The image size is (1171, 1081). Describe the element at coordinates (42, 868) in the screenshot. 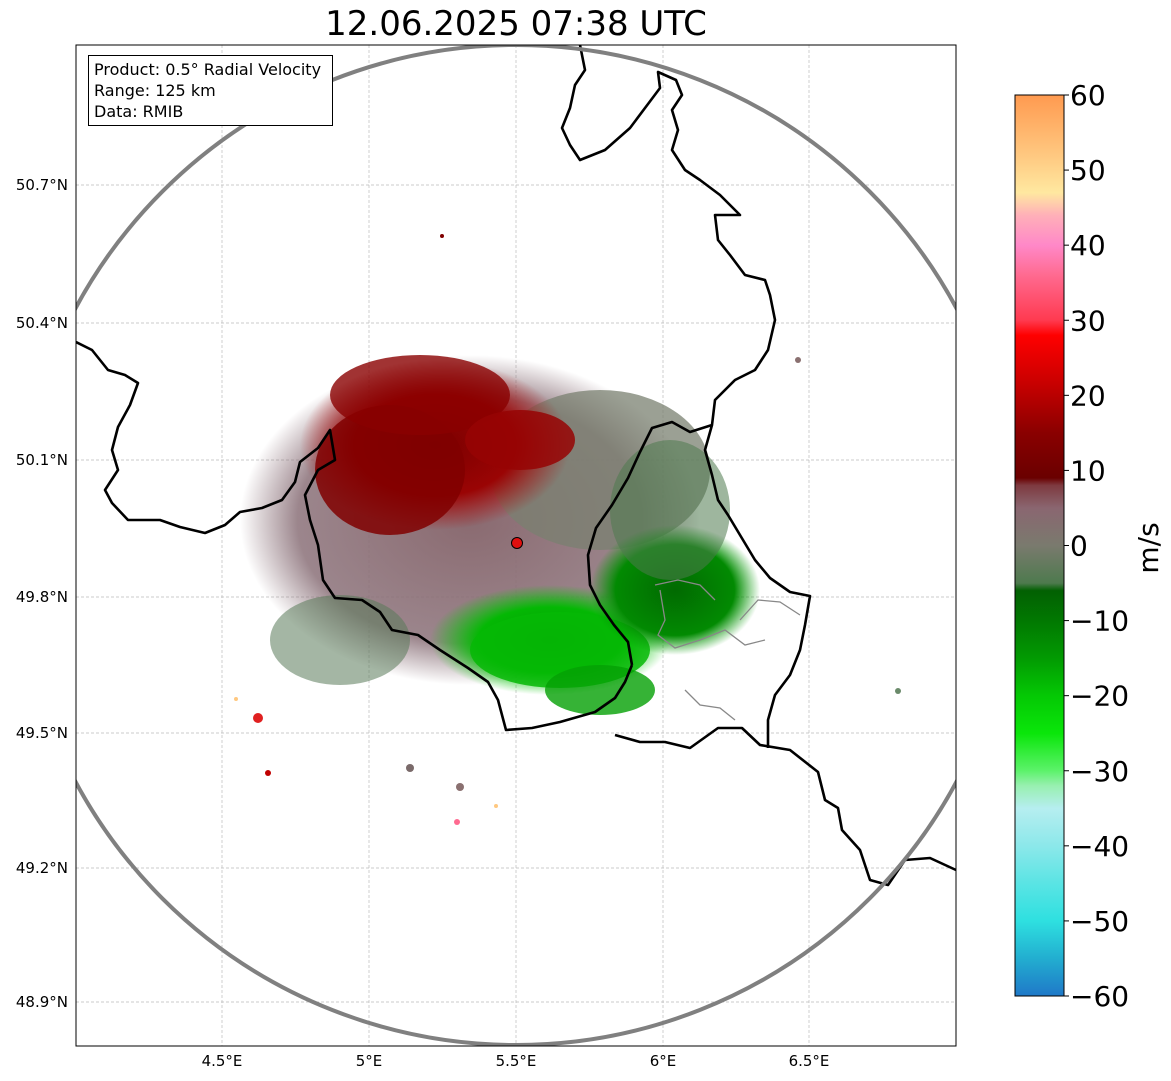

I see `lat-tick-label: 49.2°N` at that location.